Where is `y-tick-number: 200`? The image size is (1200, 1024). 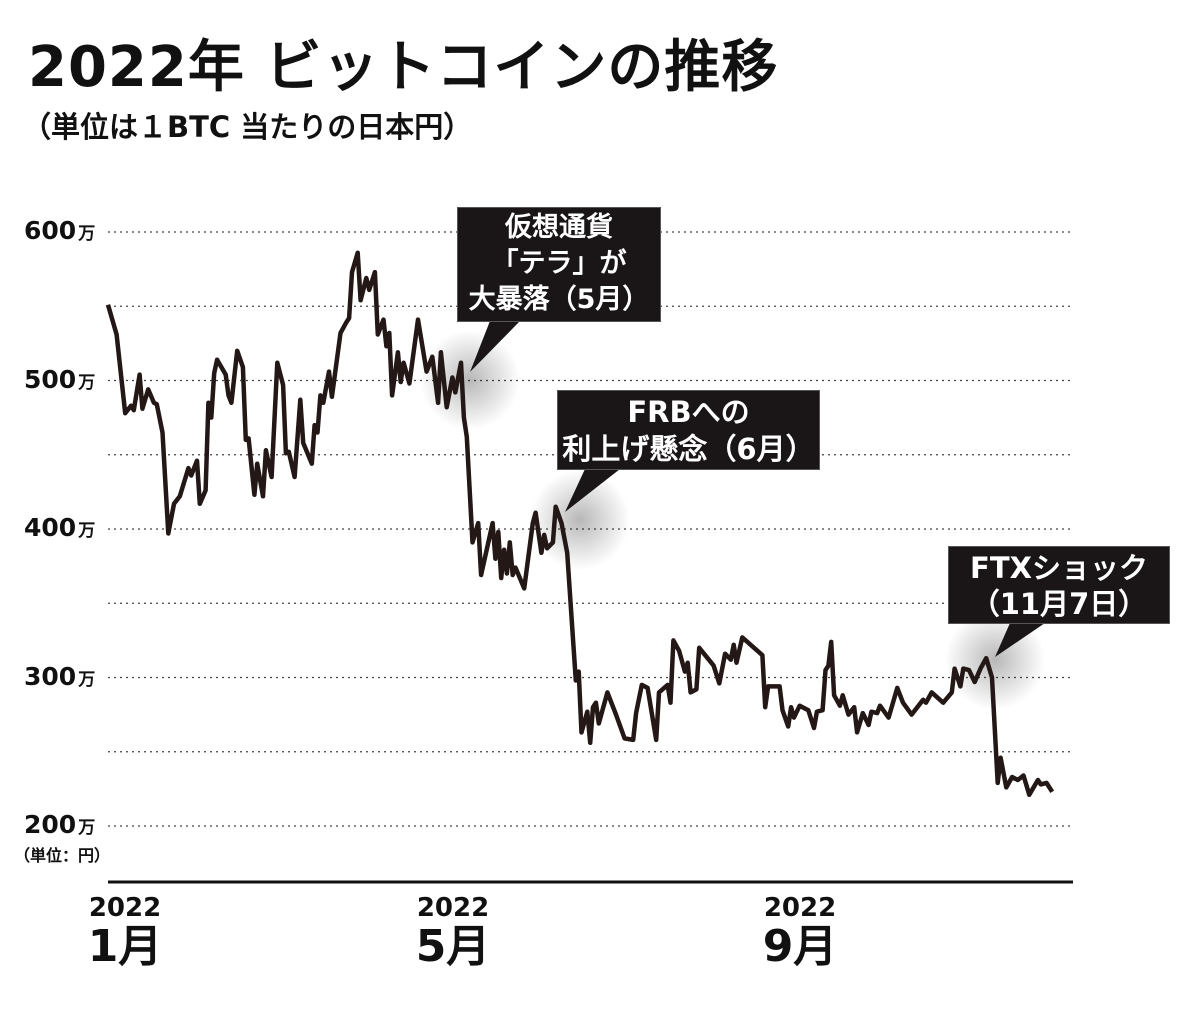 y-tick-number: 200 is located at coordinates (50, 825).